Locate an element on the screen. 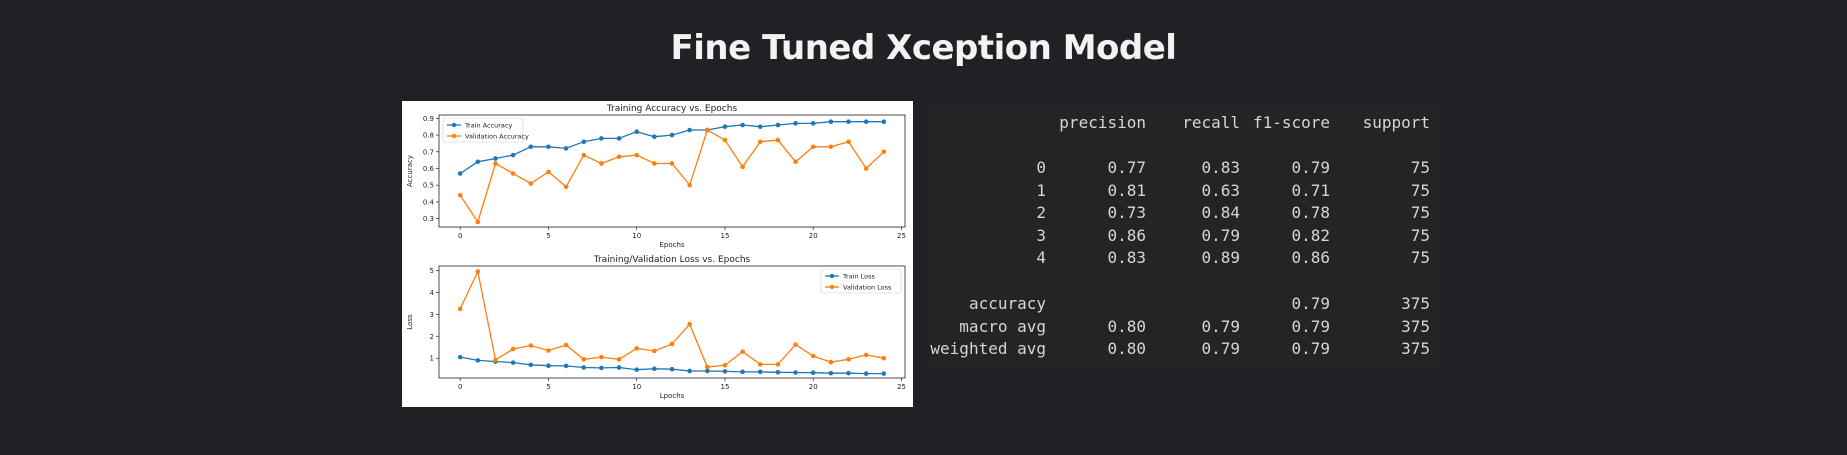 The height and width of the screenshot is (455, 1847). y-tick-label: 0.7 is located at coordinates (428, 152).